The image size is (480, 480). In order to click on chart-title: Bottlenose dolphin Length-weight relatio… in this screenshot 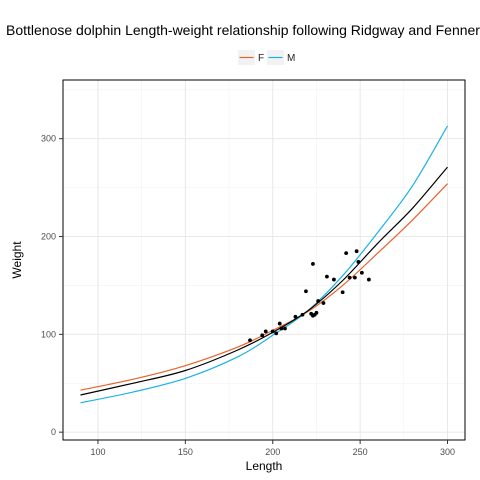, I will do `click(243, 30)`.